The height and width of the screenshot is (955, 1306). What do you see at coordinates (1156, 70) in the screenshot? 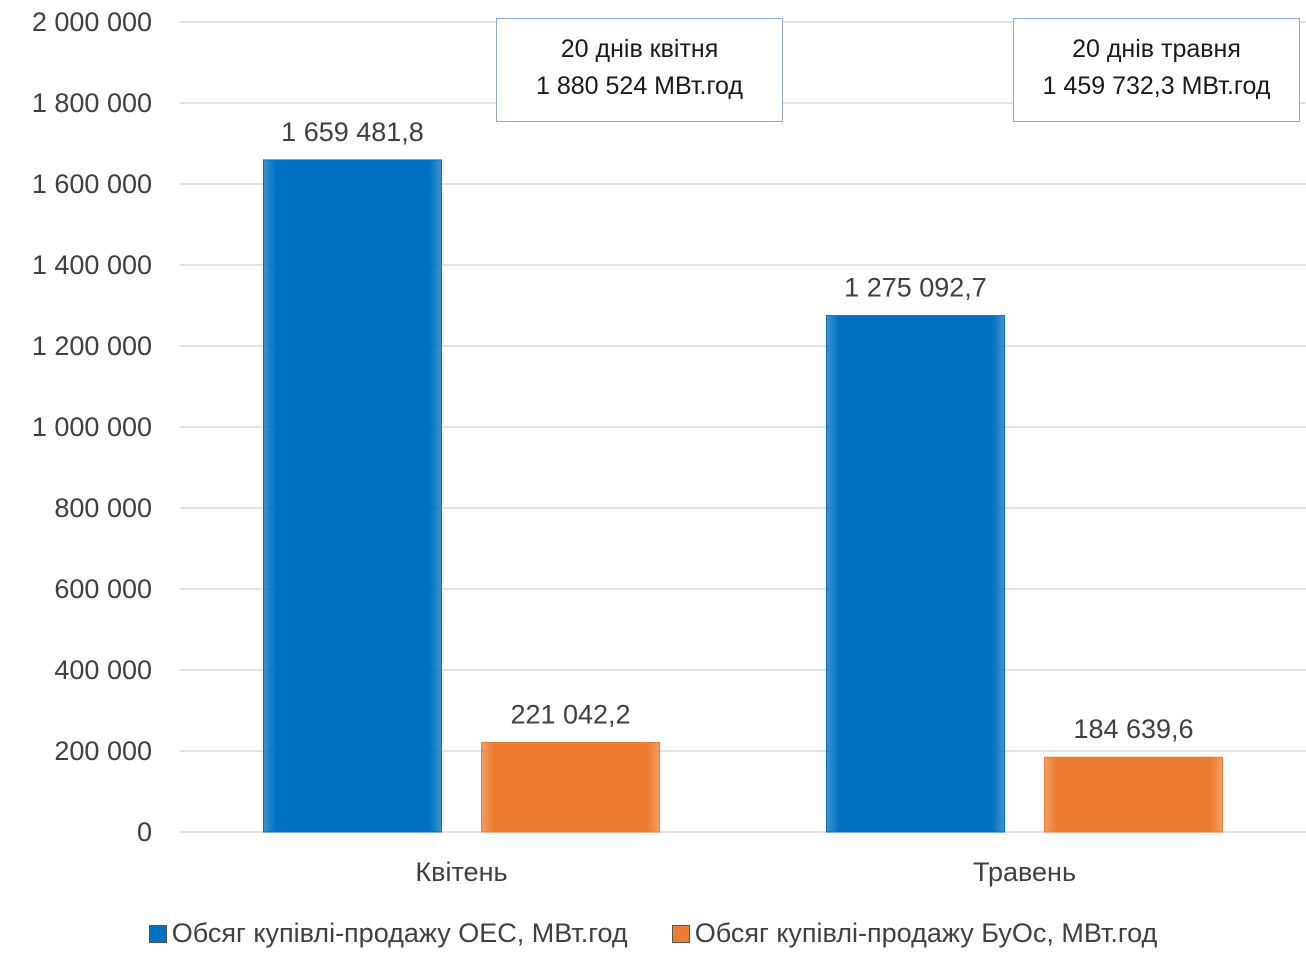
I see `annotation-may: 20 днів травня 1 459 732,3 МВт.год` at bounding box center [1156, 70].